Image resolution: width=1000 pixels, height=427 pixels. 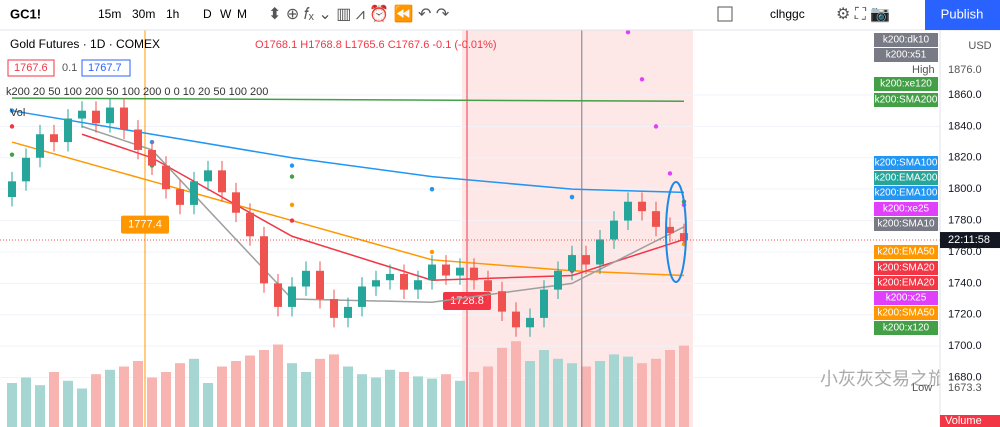 What do you see at coordinates (969, 240) in the screenshot?
I see `clock: 22:11:58` at bounding box center [969, 240].